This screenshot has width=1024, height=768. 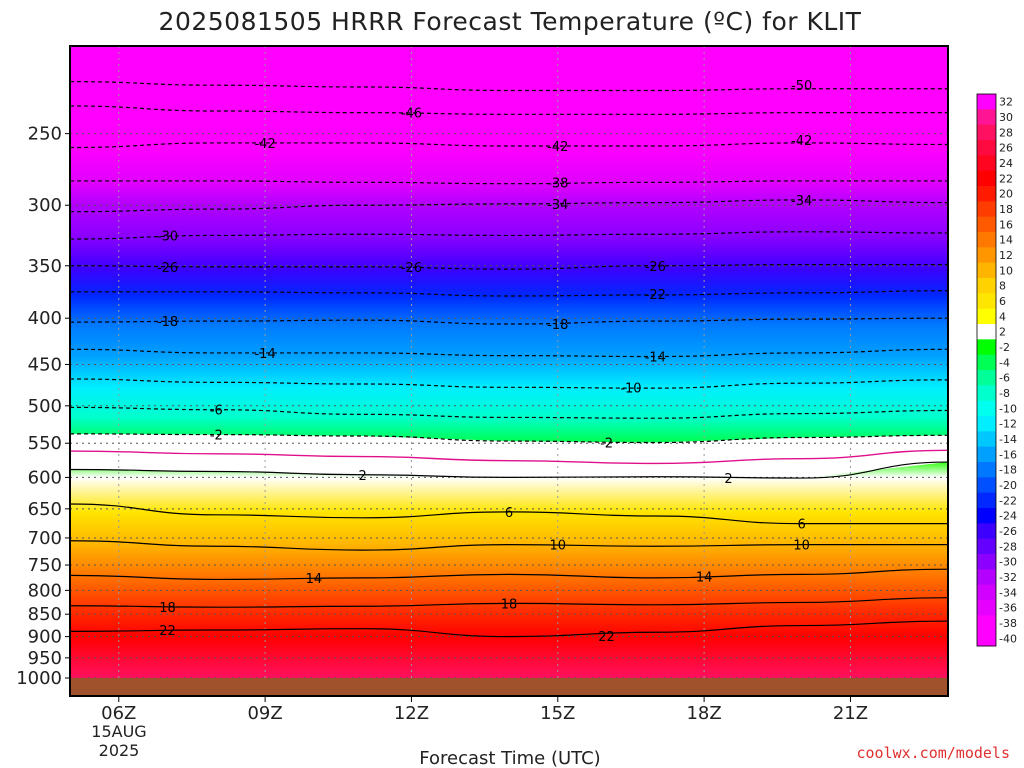 What do you see at coordinates (509, 353) in the screenshot?
I see `contour--14` at bounding box center [509, 353].